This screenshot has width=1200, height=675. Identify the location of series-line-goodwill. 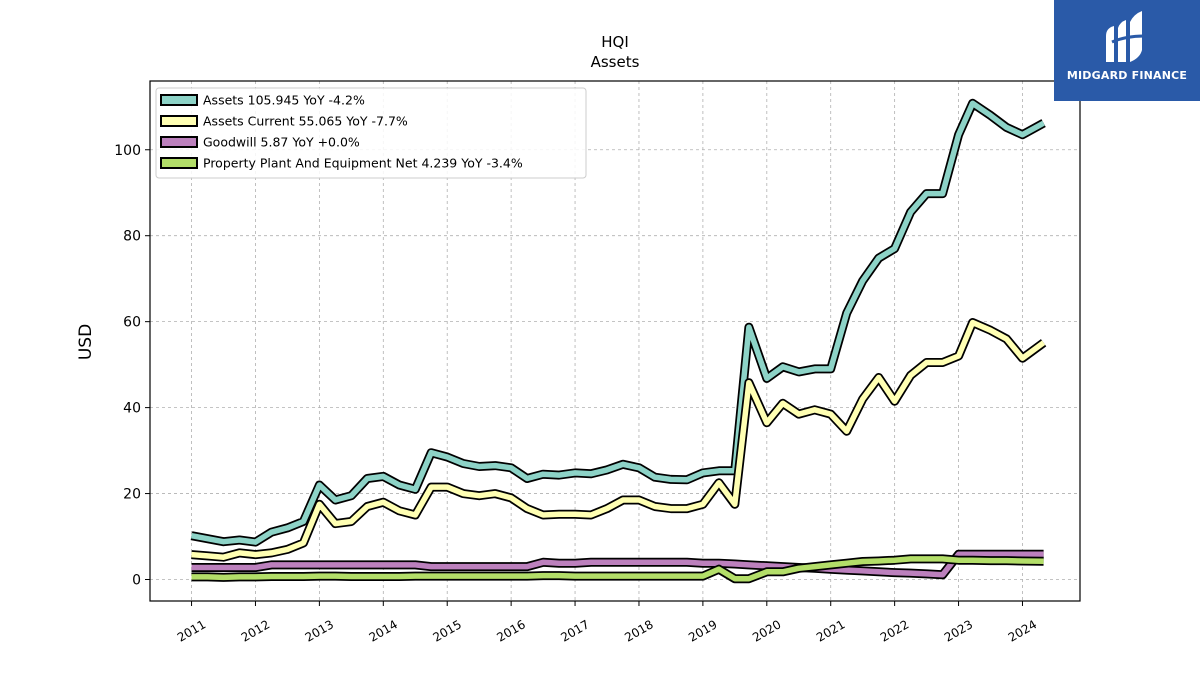
(617, 564).